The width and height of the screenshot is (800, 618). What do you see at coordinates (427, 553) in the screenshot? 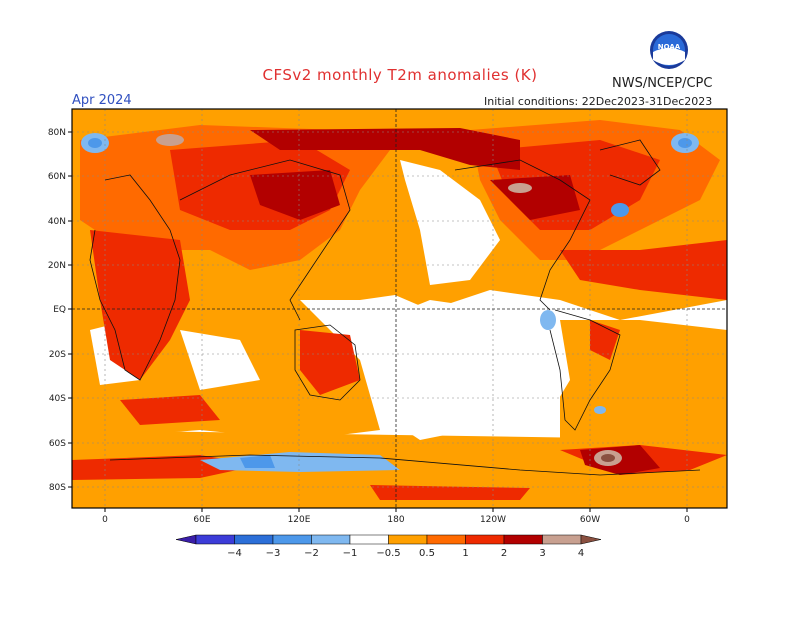
I see `legend-label: 0.5` at bounding box center [427, 553].